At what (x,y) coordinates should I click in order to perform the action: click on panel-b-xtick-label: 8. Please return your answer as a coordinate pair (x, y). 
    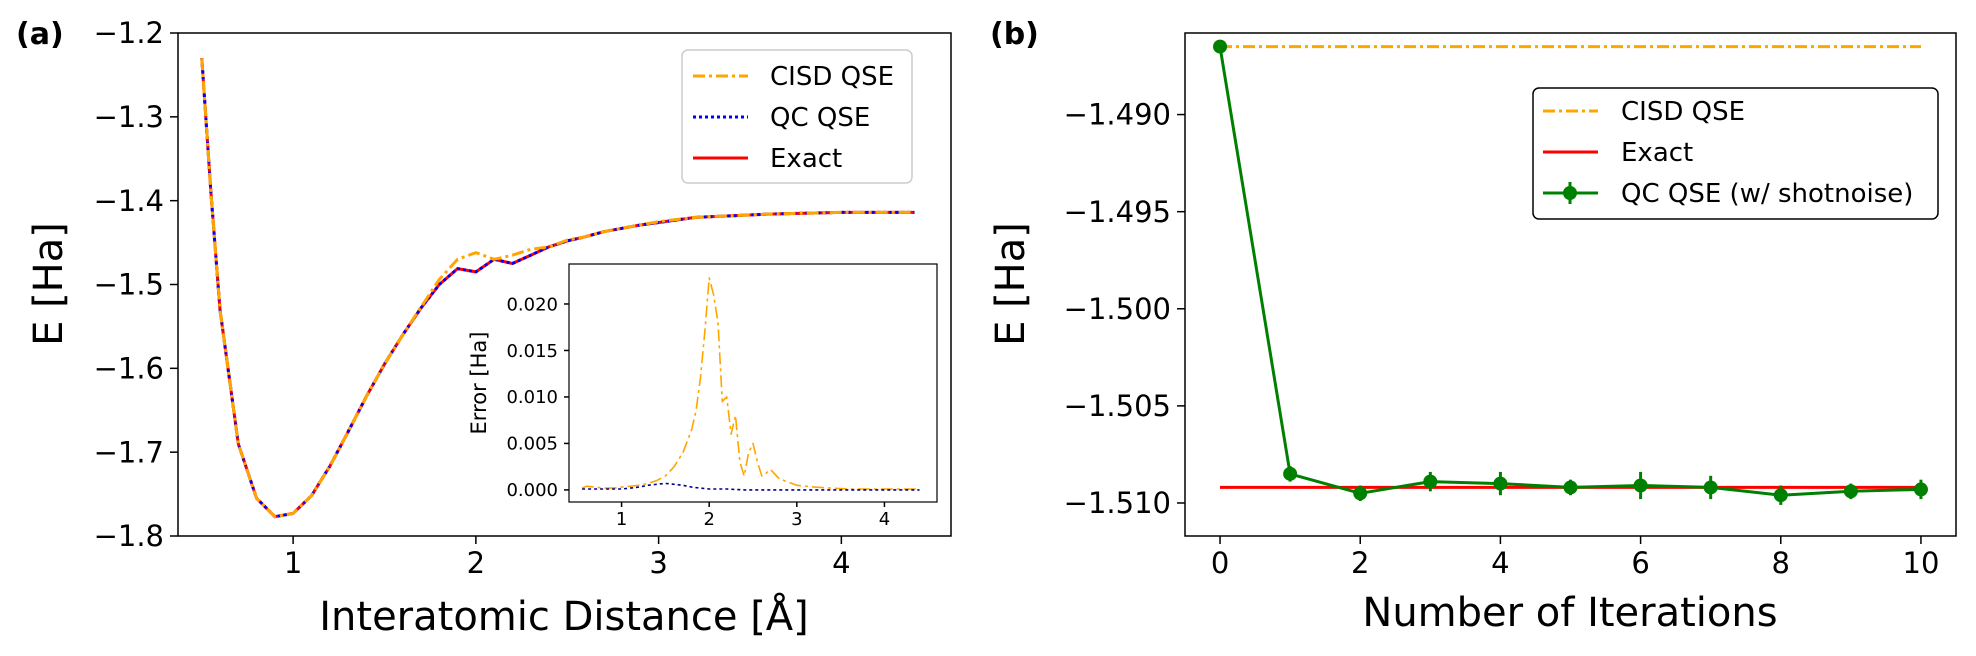
    Looking at the image, I should click on (1781, 563).